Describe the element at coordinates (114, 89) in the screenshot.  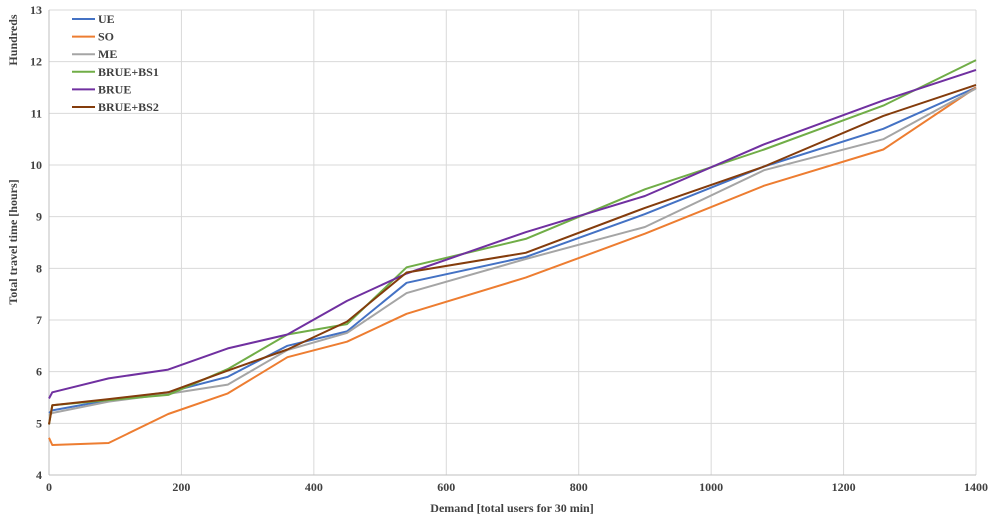
I see `legend-label: BRUE` at that location.